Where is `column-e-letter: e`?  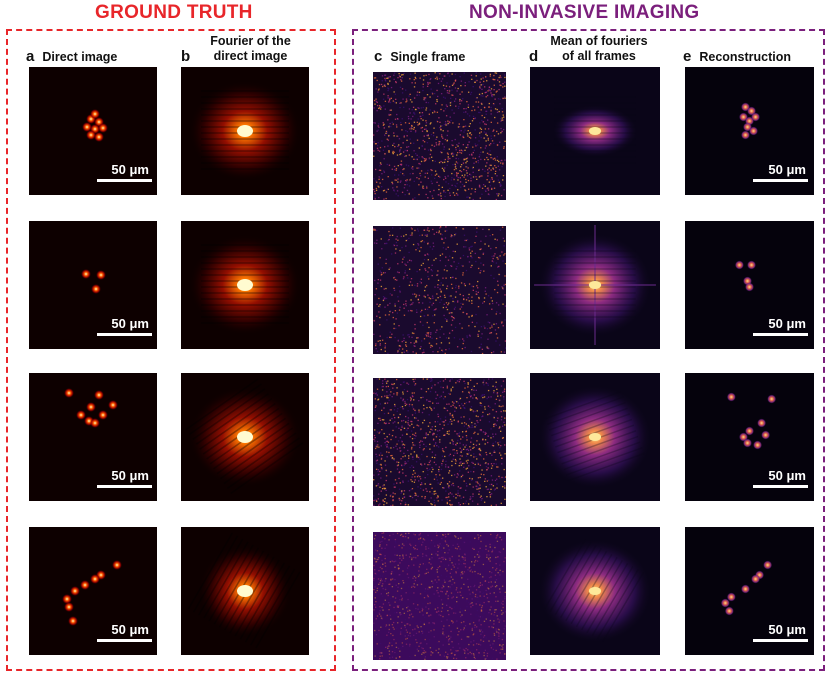
column-e-letter: e is located at coordinates (687, 56).